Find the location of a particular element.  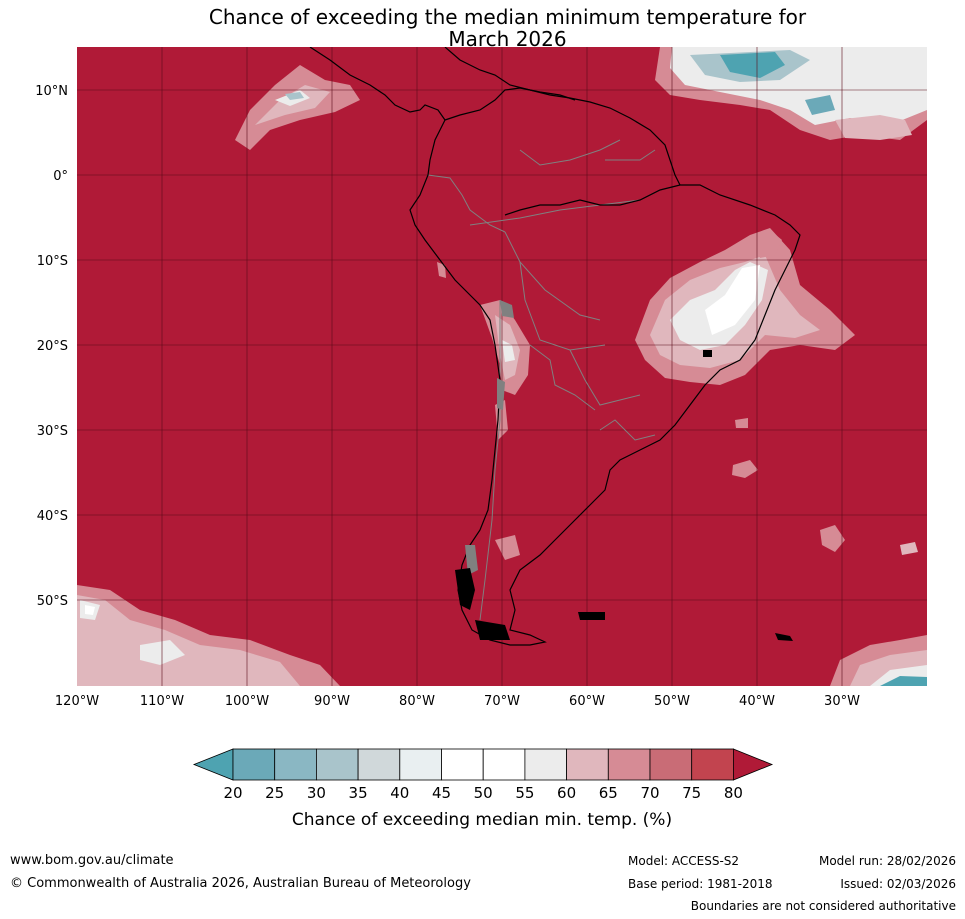

lon-label: 110°W is located at coordinates (162, 701).